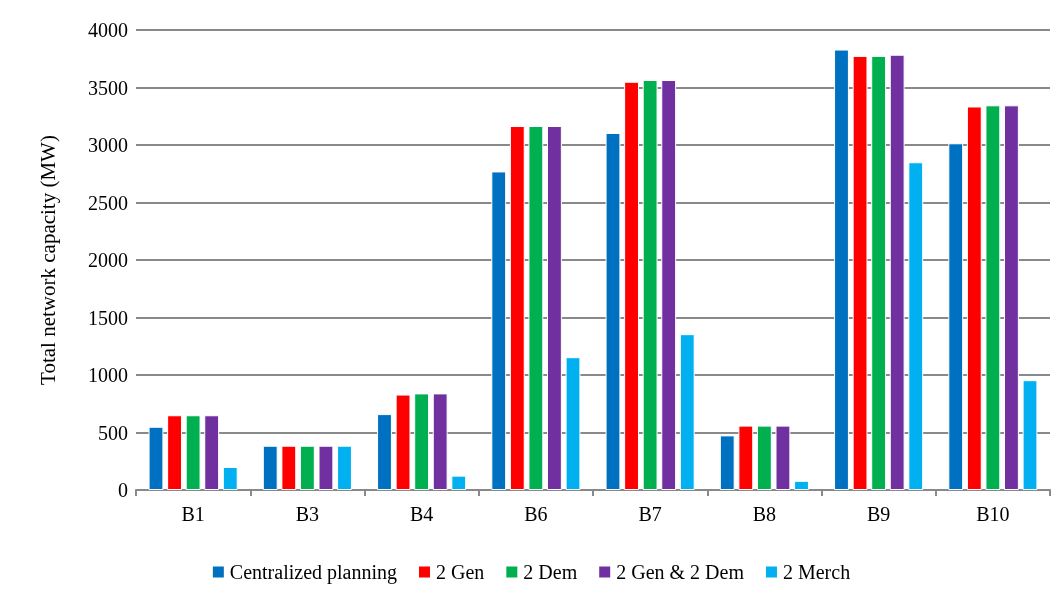  I want to click on x-tick-label: B9, so click(878, 514).